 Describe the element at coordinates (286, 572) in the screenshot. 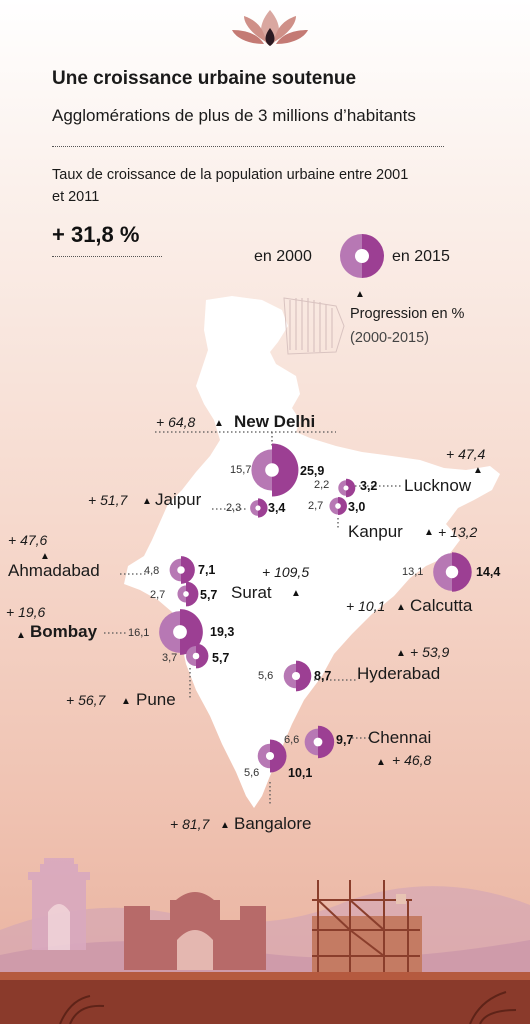

I see `pct-surat: + 109,5` at that location.